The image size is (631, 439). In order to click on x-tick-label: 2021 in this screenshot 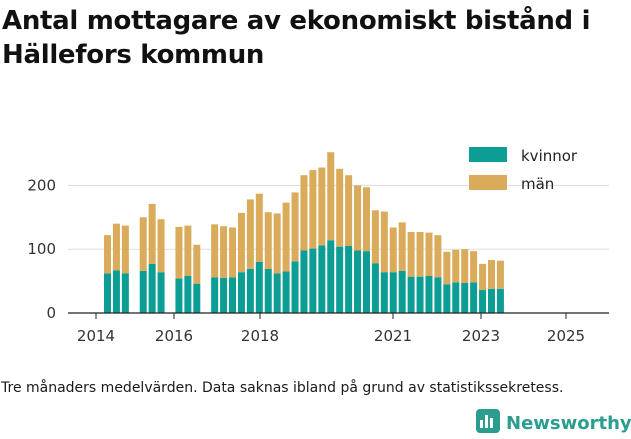, I will do `click(393, 336)`.